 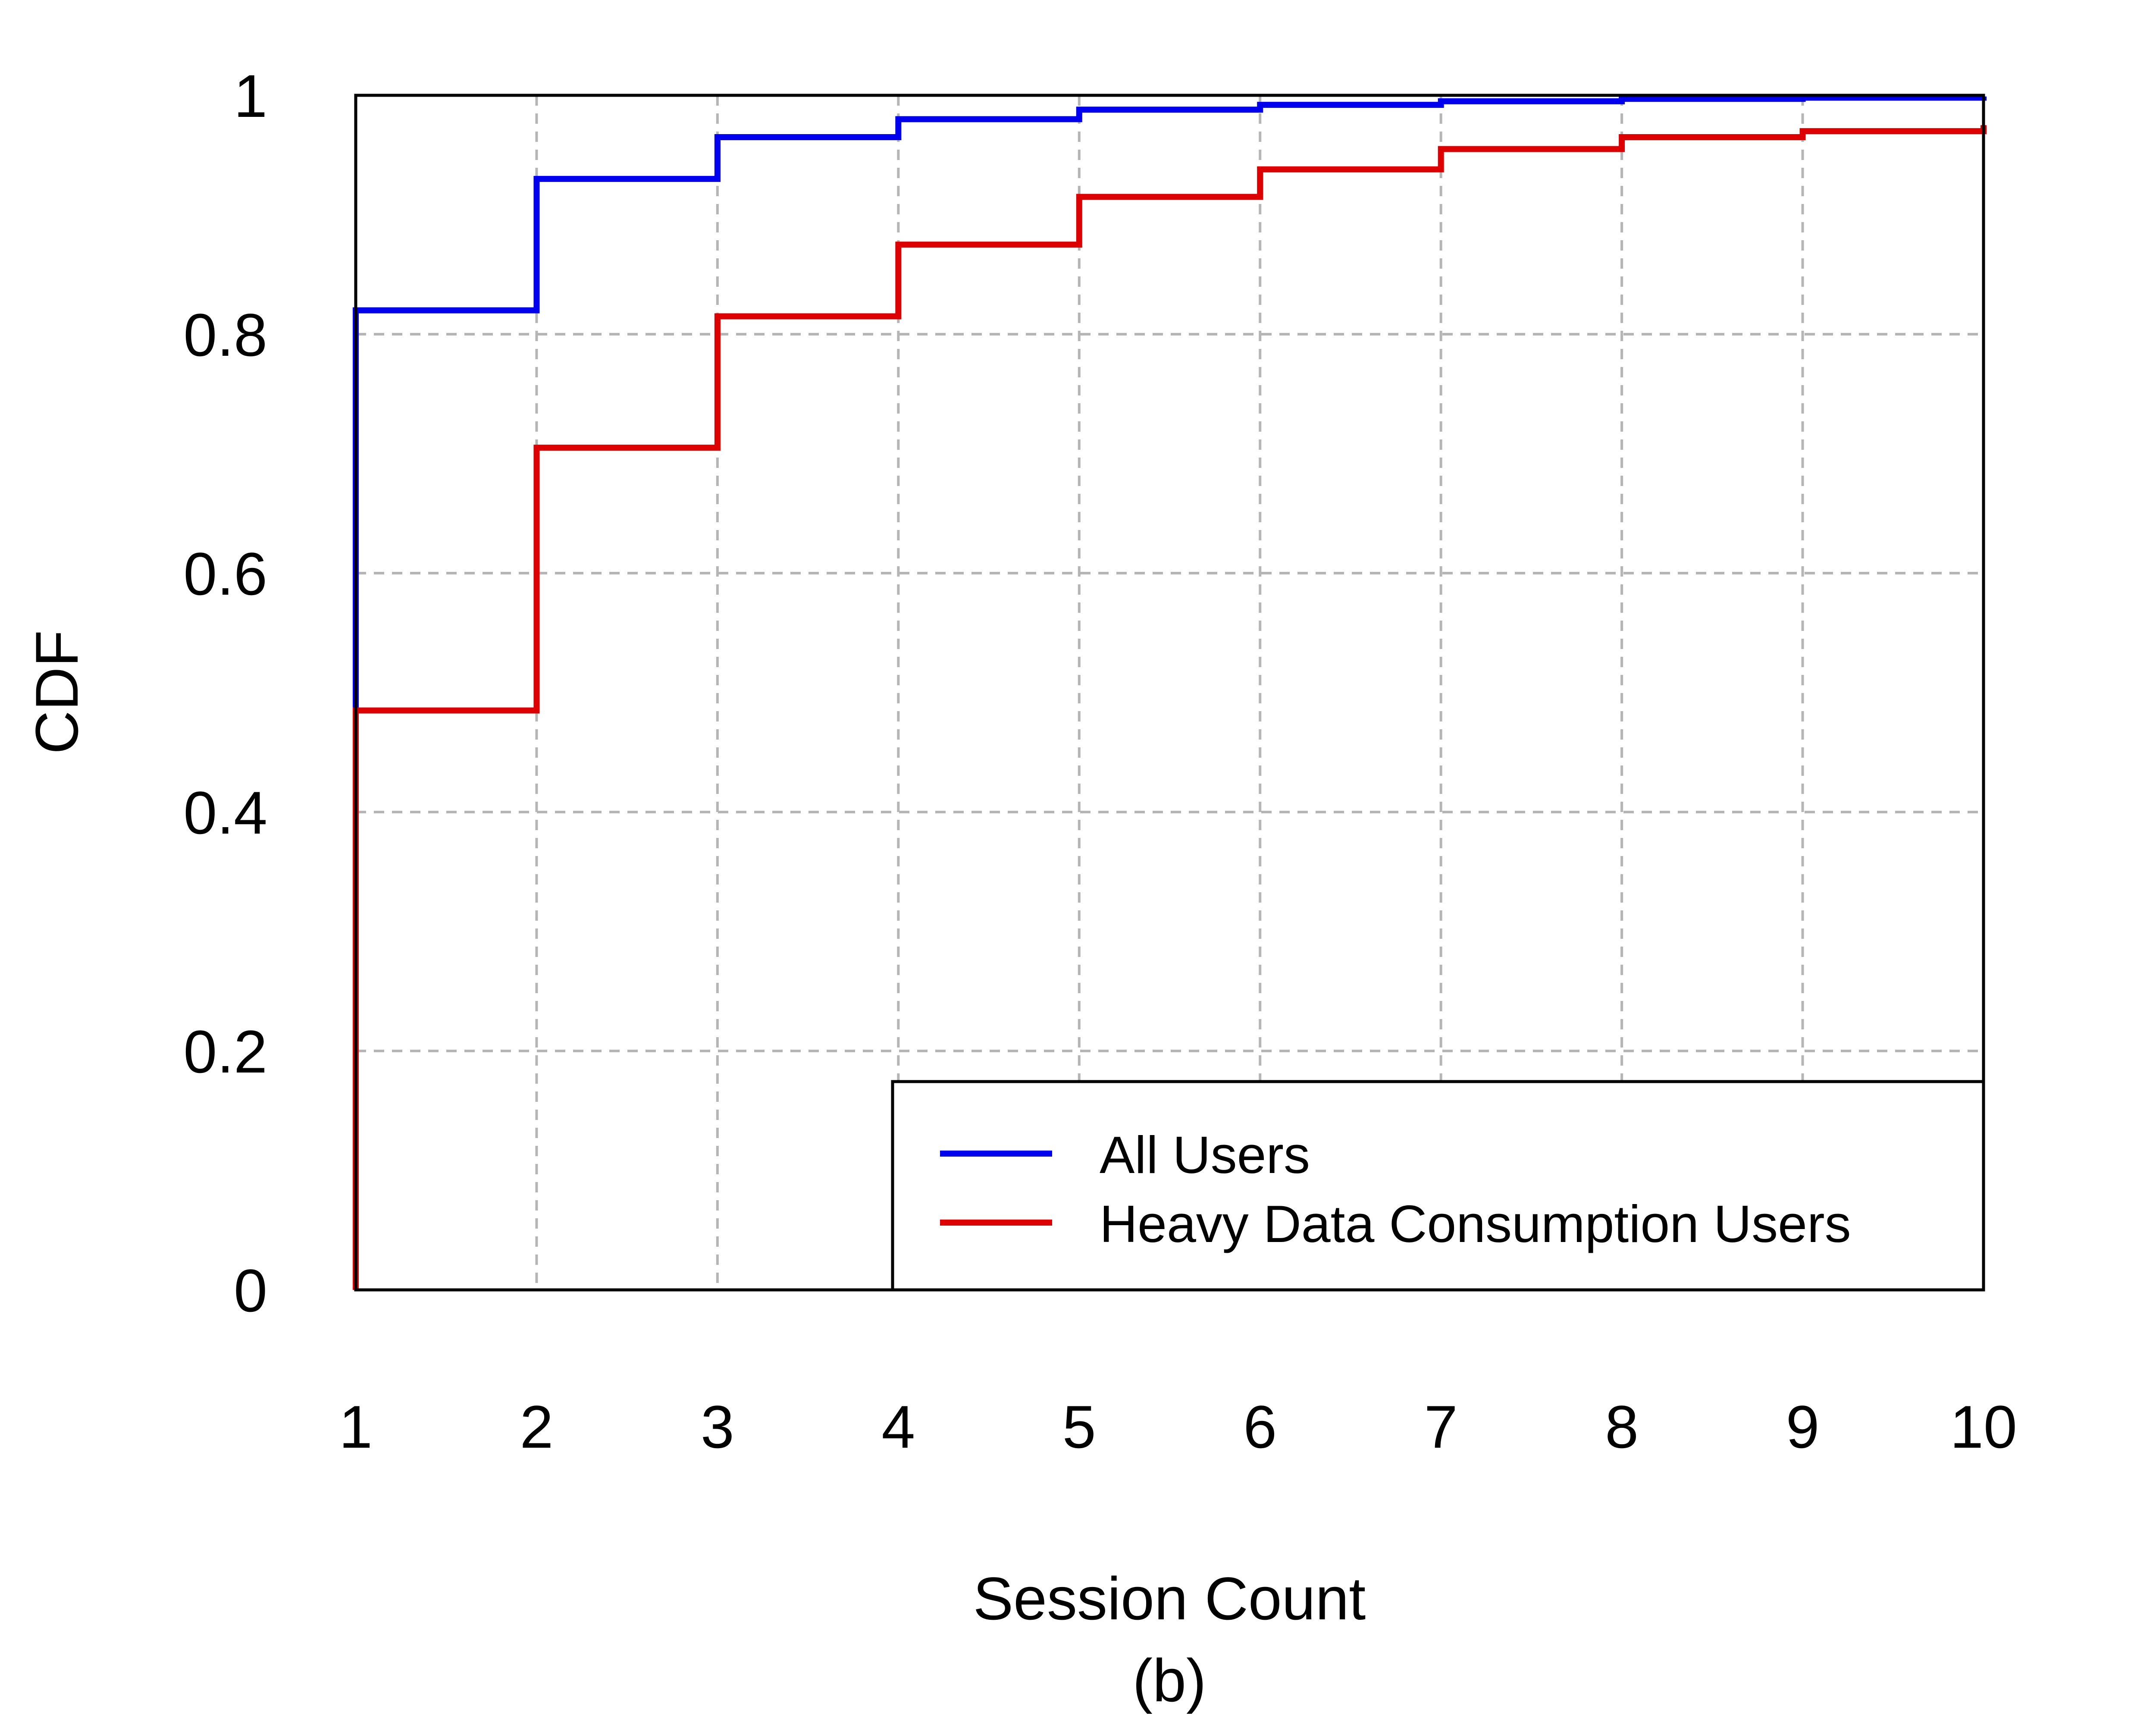 I want to click on x-axis-label: Session Count, so click(x=1169, y=1599).